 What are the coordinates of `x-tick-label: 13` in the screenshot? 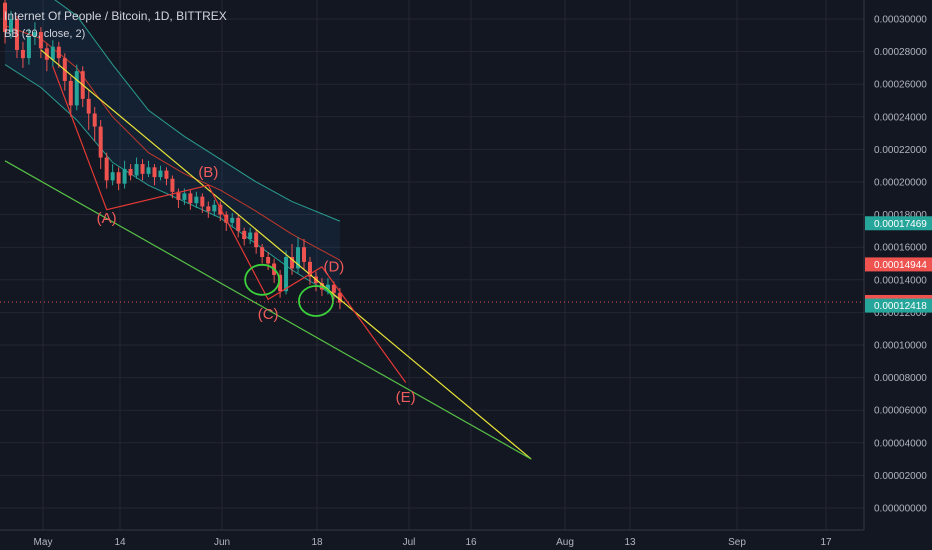 It's located at (630, 542).